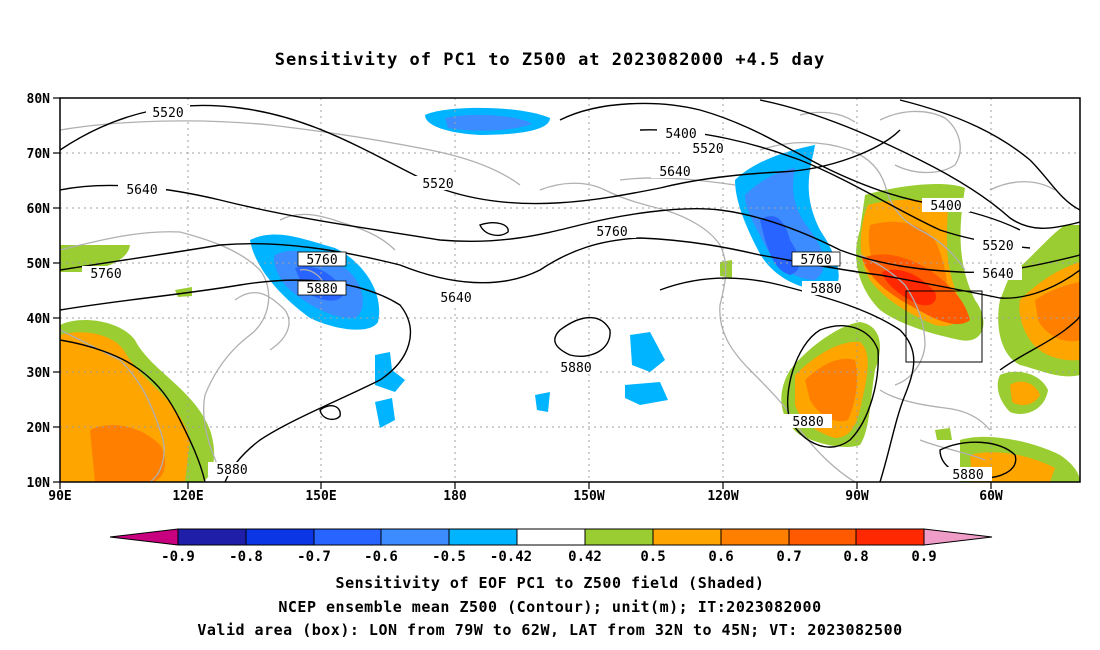 The image size is (1100, 650). I want to click on colorbar-label: 0.7, so click(788, 557).